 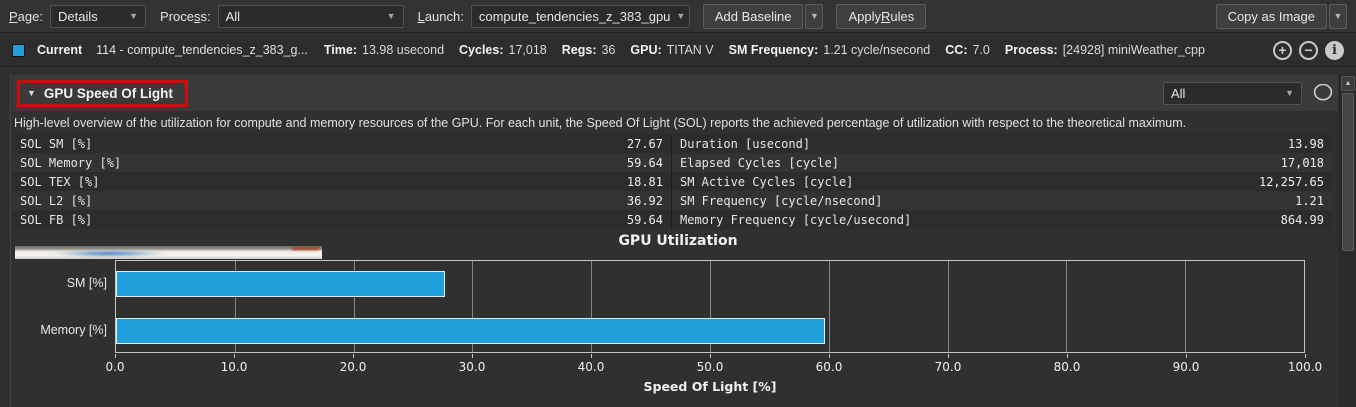 What do you see at coordinates (675, 93) in the screenshot?
I see `section-header-gpu-speed-of-light: ▼ GPU Speed Of Light All ▼` at bounding box center [675, 93].